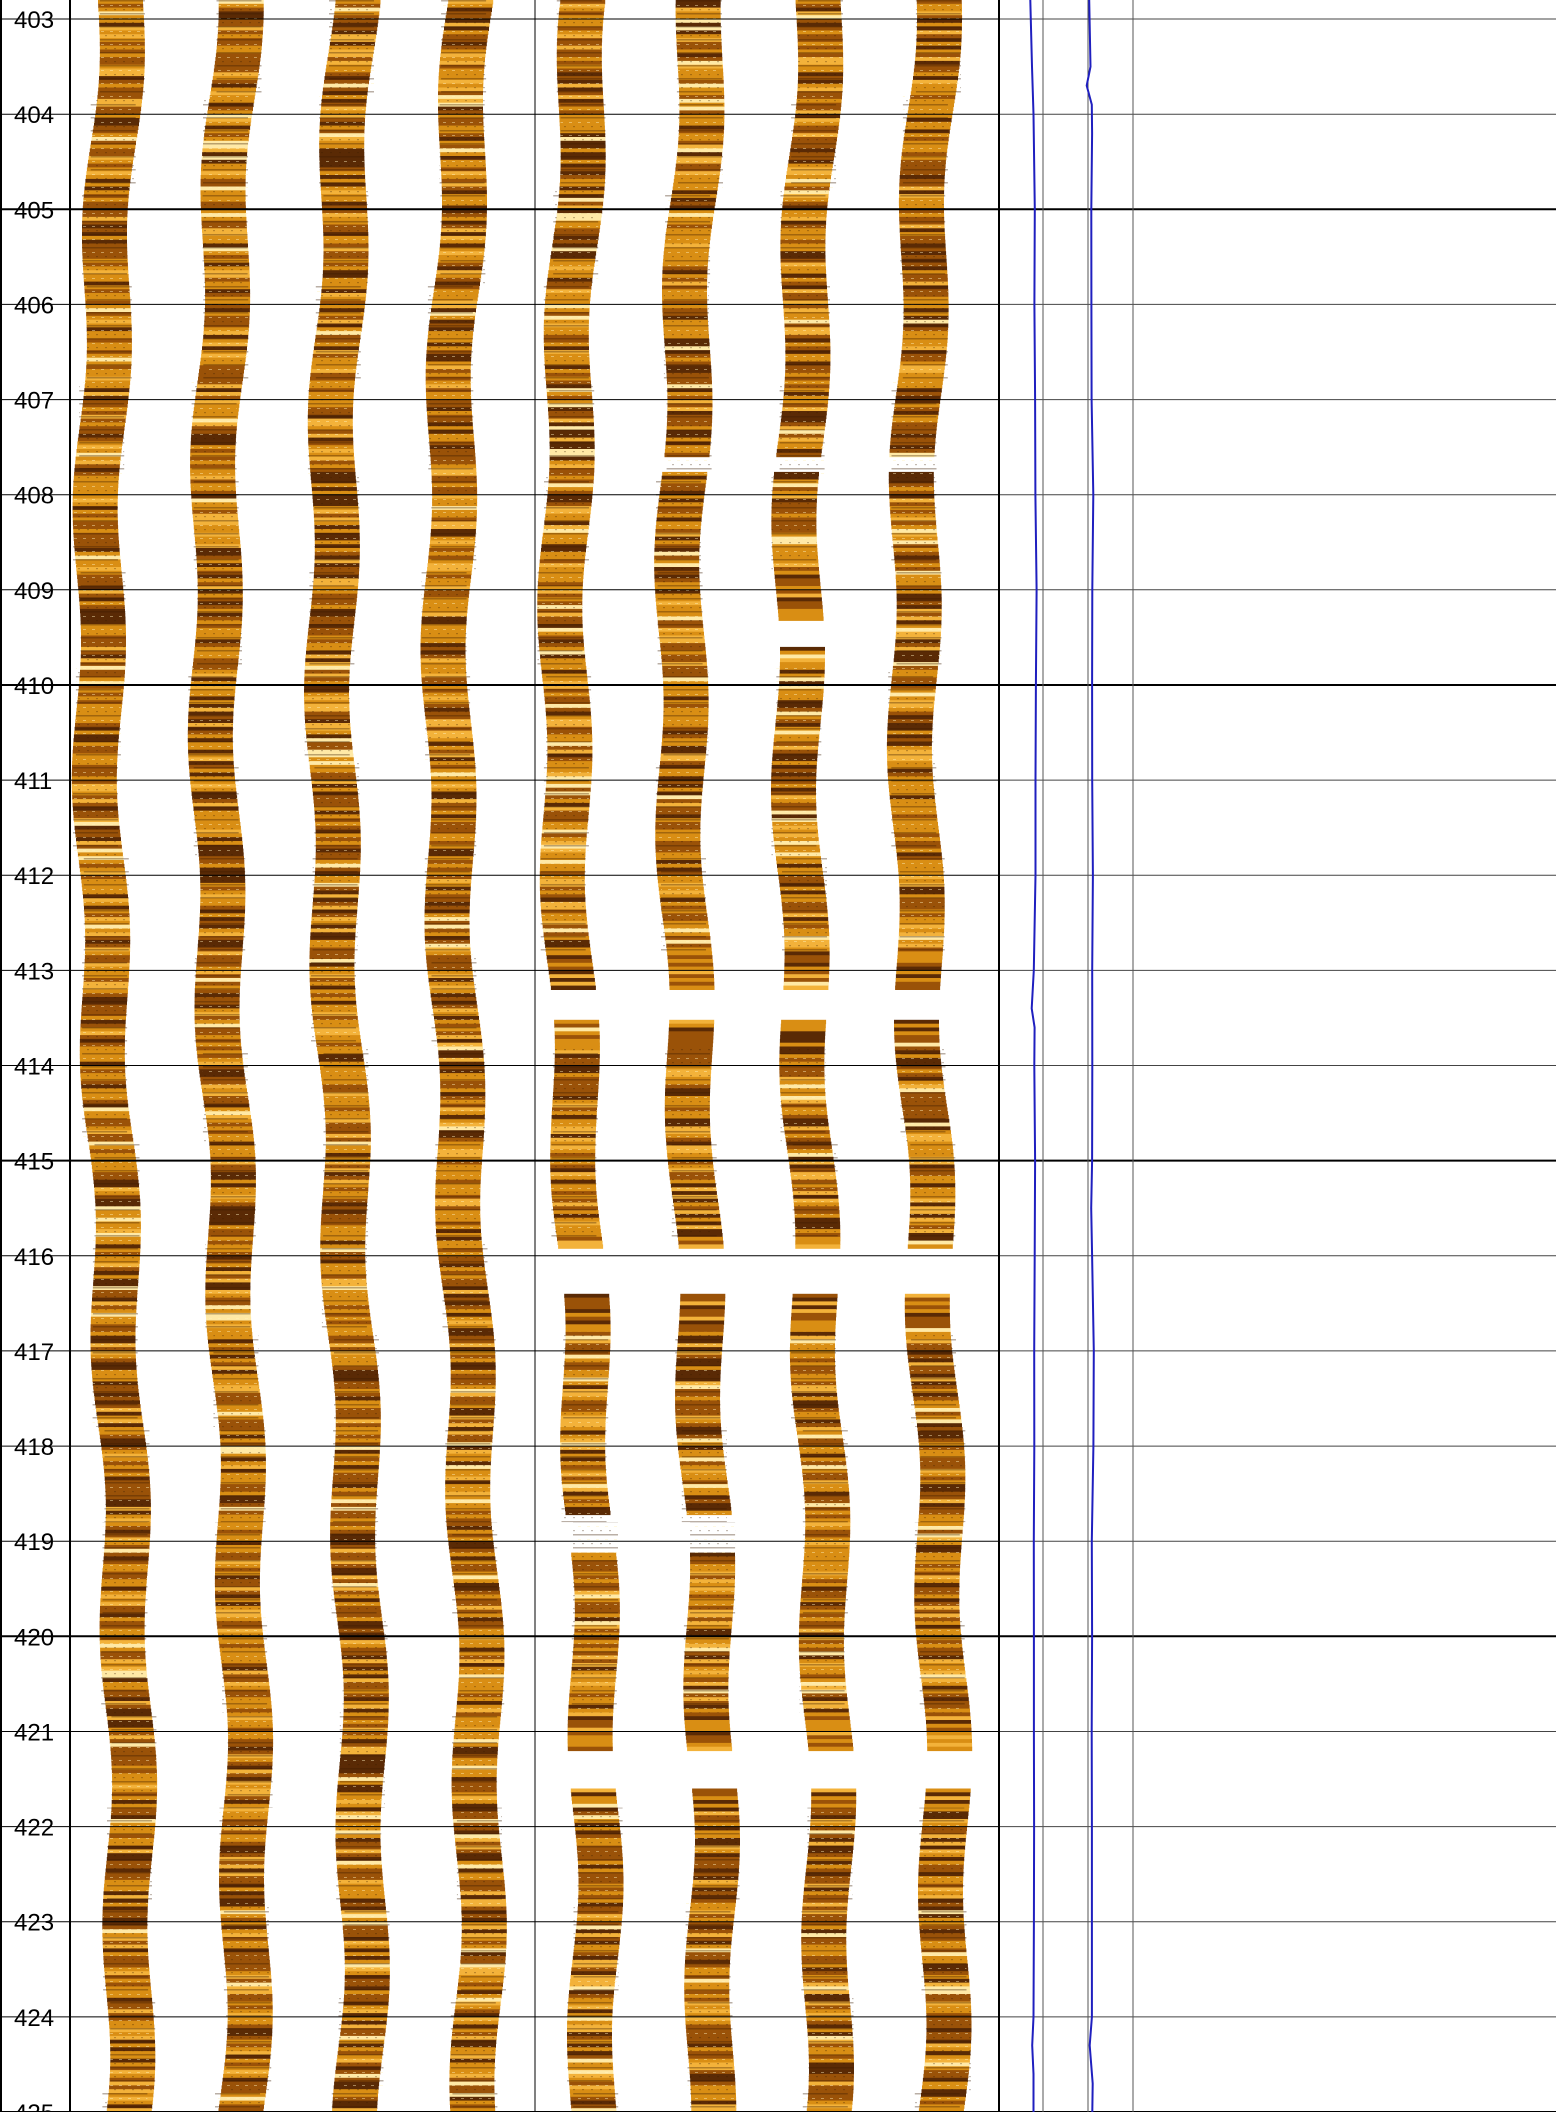 Image resolution: width=1558 pixels, height=2112 pixels. What do you see at coordinates (33, 781) in the screenshot?
I see `depth-tick-label: 411` at bounding box center [33, 781].